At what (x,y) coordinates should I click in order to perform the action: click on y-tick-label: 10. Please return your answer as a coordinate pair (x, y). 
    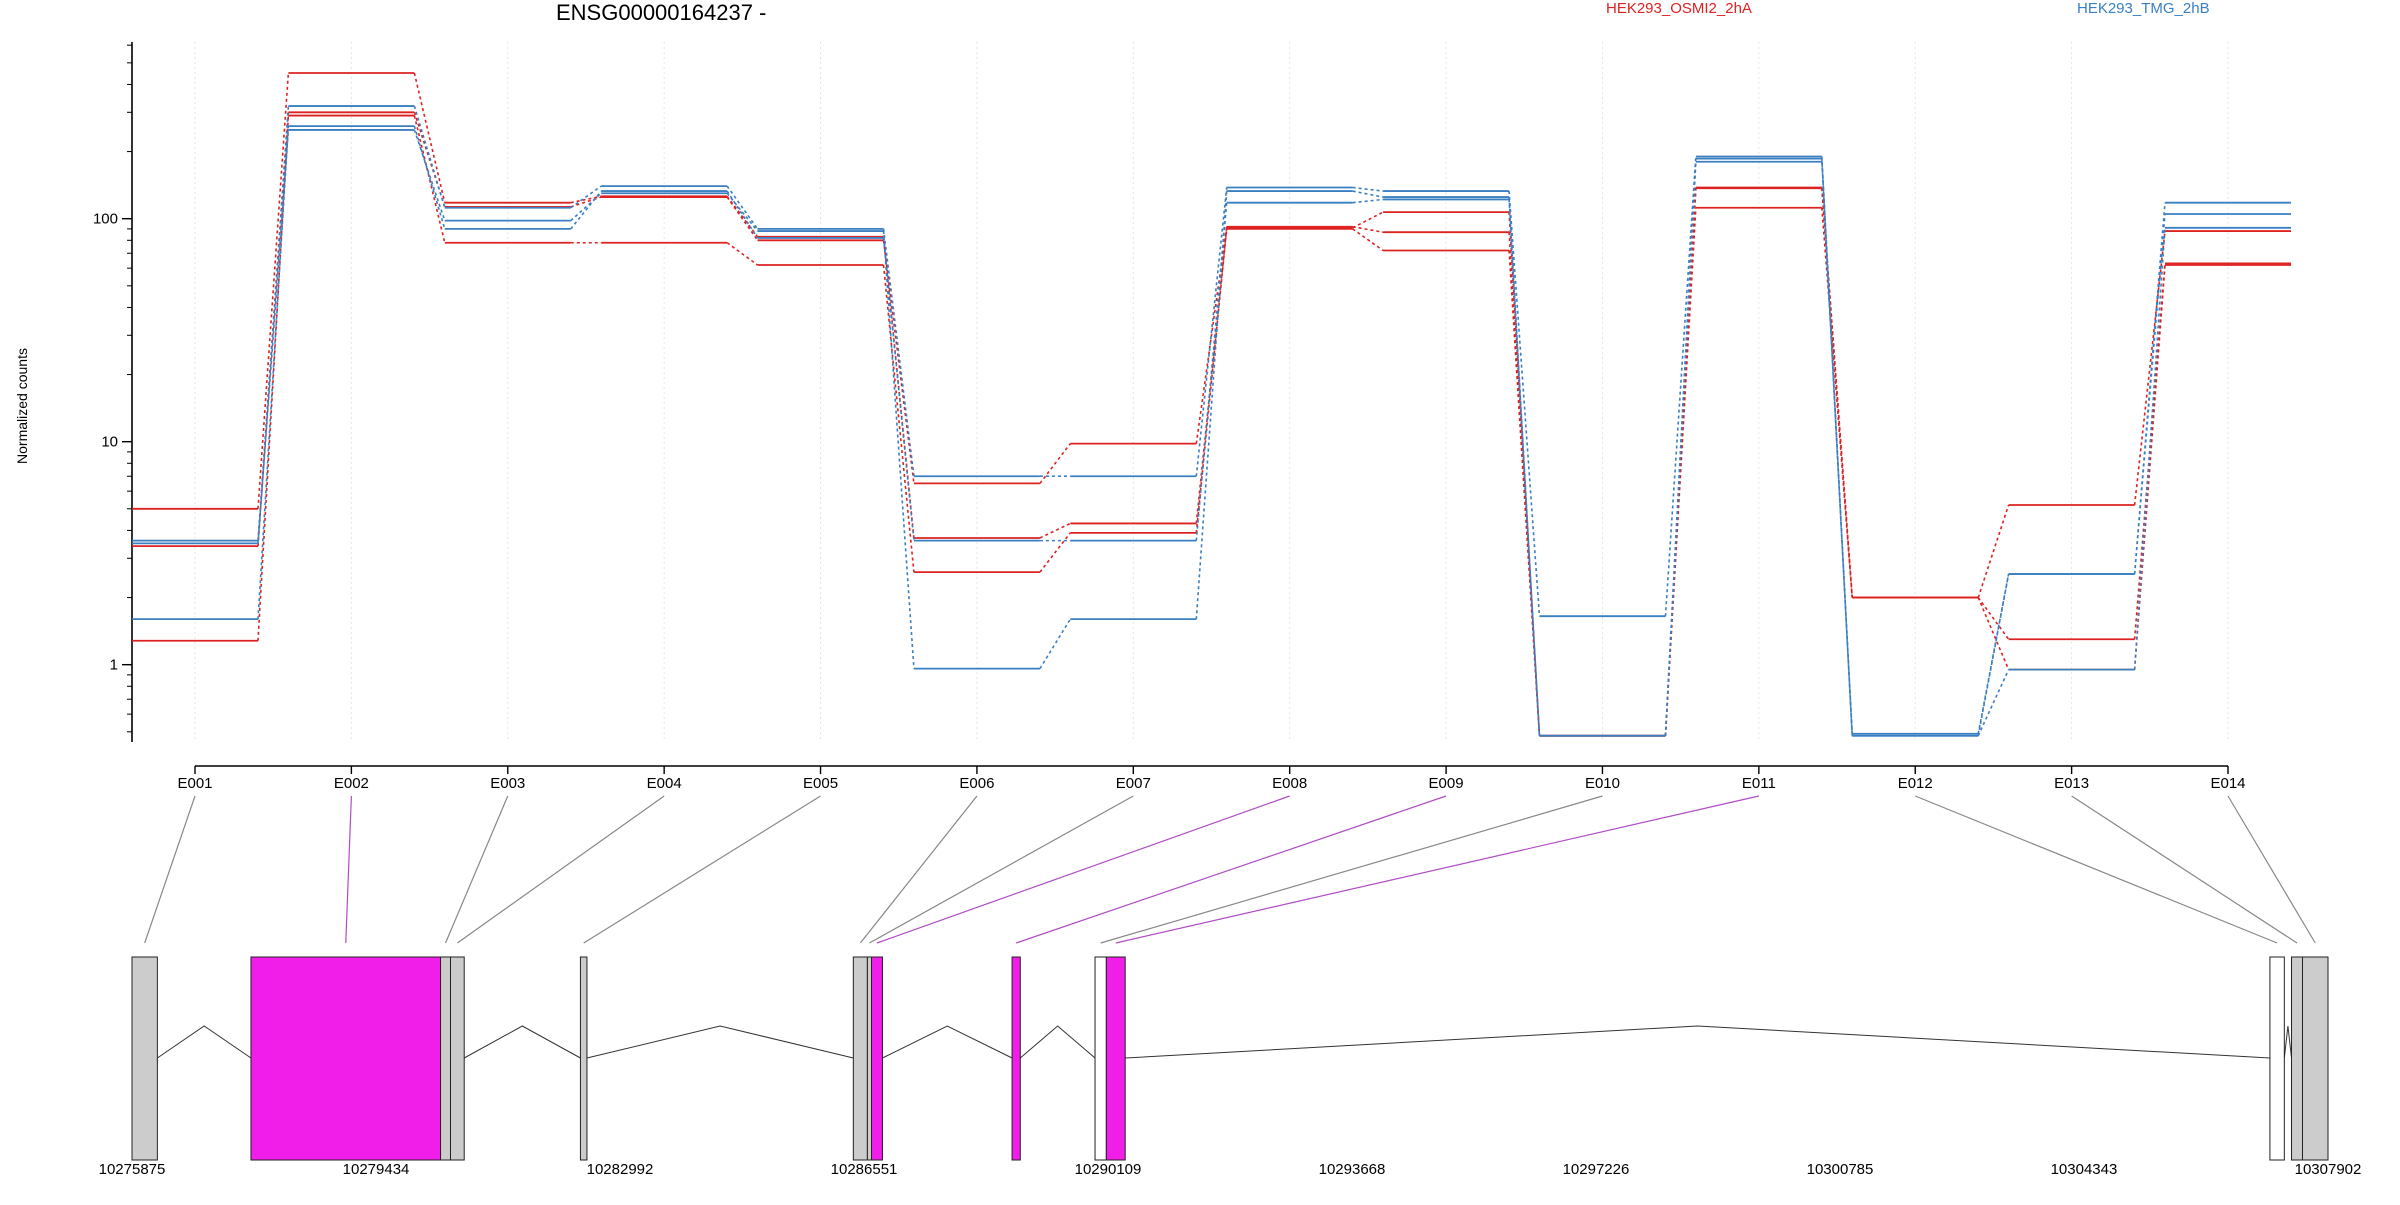
    Looking at the image, I should click on (109, 442).